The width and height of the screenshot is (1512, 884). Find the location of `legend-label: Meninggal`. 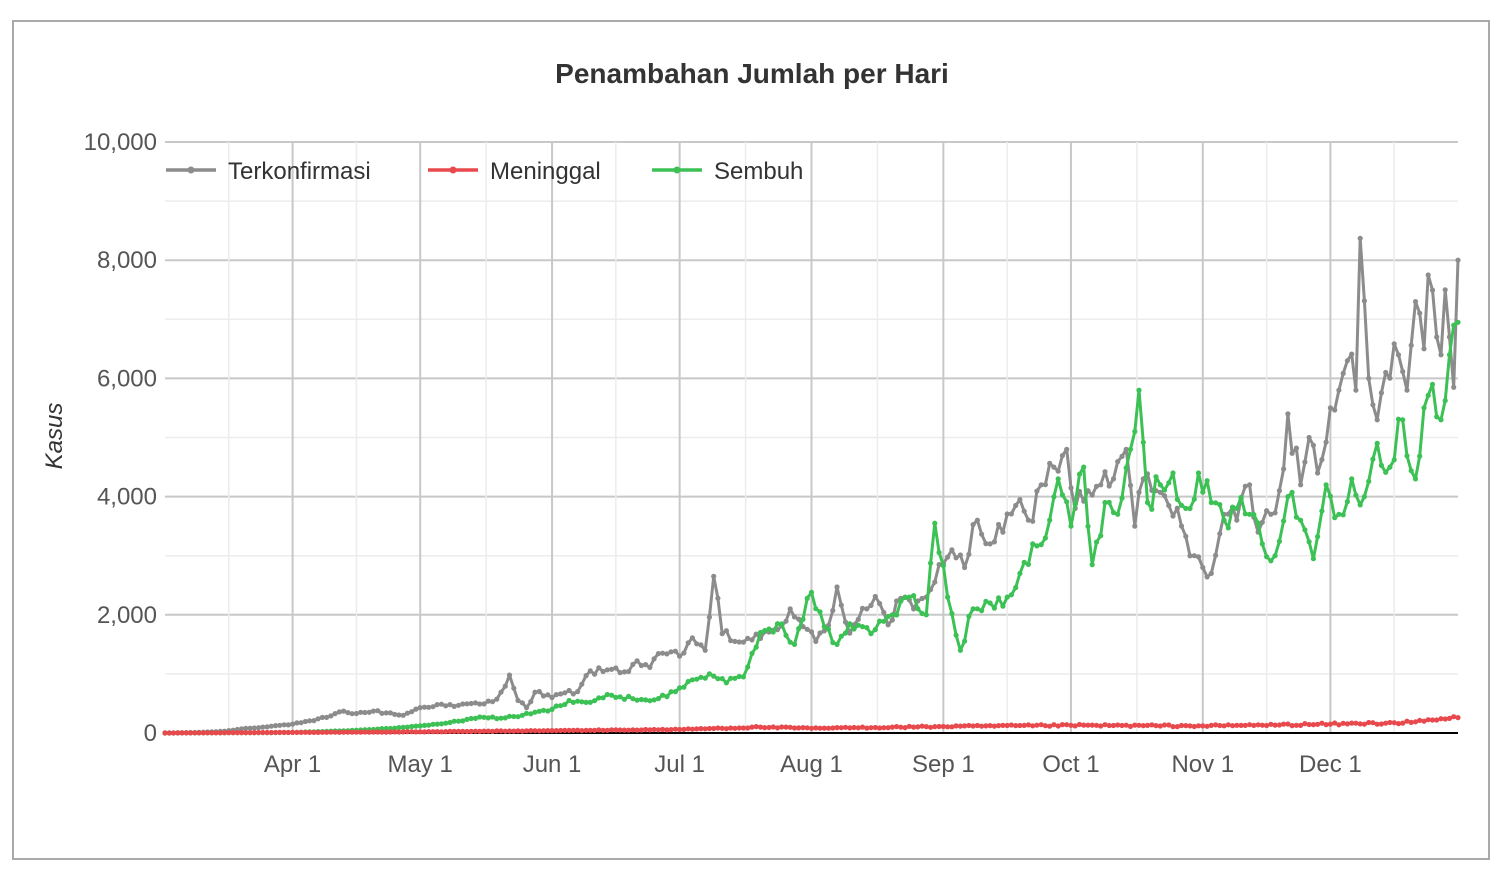

legend-label: Meninggal is located at coordinates (545, 171).